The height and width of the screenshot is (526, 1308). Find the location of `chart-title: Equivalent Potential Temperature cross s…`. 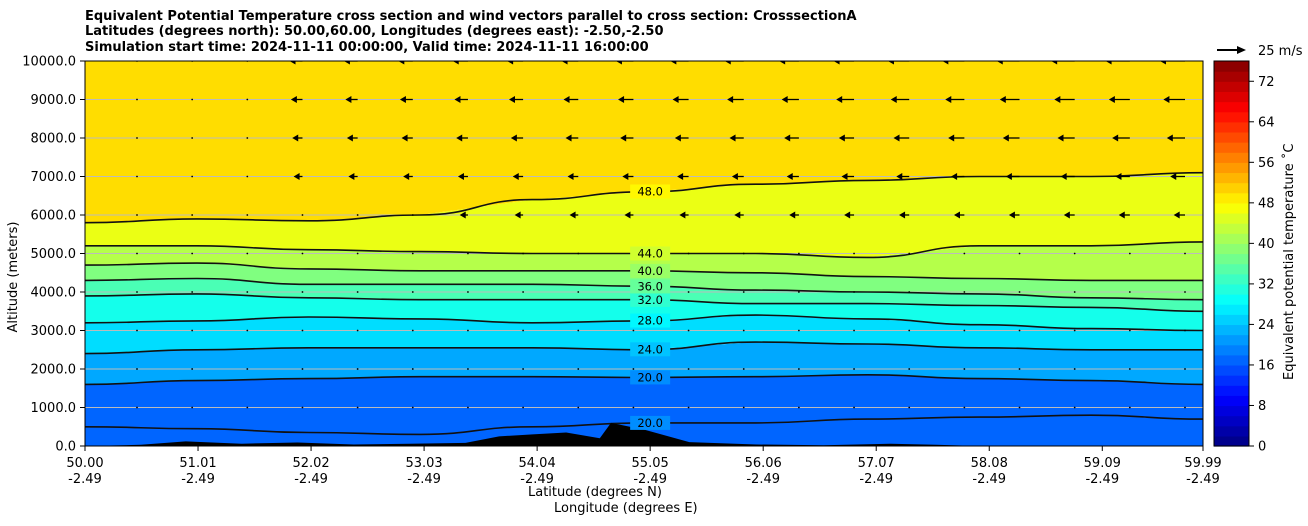

chart-title: Equivalent Potential Temperature cross s… is located at coordinates (471, 16).